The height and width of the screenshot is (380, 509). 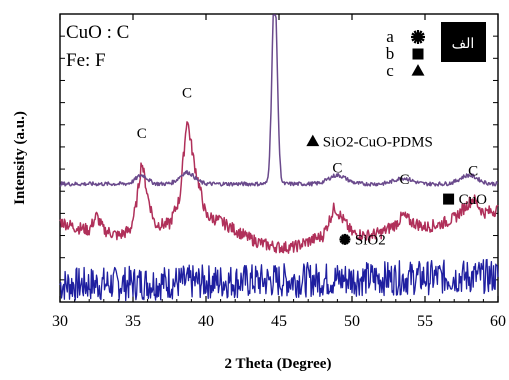 I want to click on x-tick-label: 30, so click(x=60, y=321).